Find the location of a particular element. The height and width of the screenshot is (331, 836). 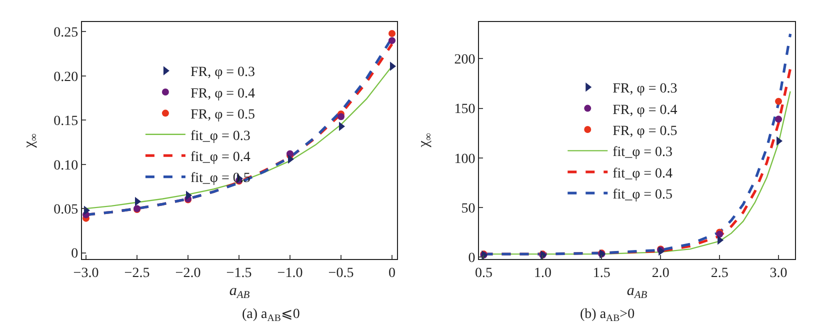

x-tick-label: −2.0 is located at coordinates (188, 273).